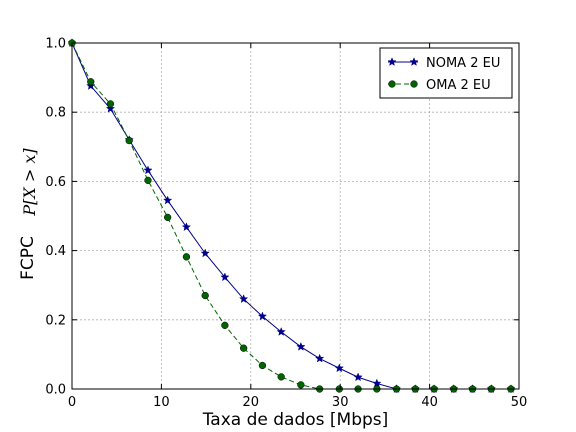 This screenshot has width=576, height=432. Describe the element at coordinates (429, 402) in the screenshot. I see `x-tick-label: 40` at that location.